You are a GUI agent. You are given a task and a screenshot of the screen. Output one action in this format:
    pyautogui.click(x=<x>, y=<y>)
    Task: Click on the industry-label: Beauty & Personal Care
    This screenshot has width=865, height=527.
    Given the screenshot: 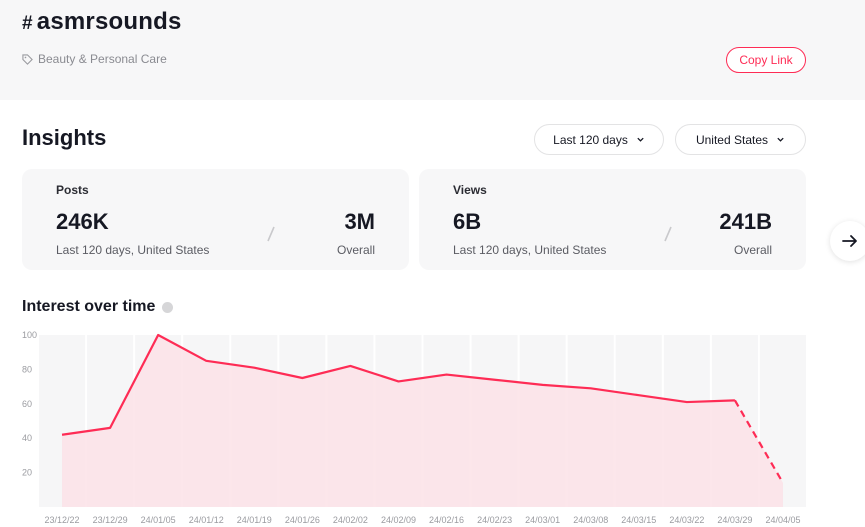 What is the action you would take?
    pyautogui.click(x=102, y=59)
    